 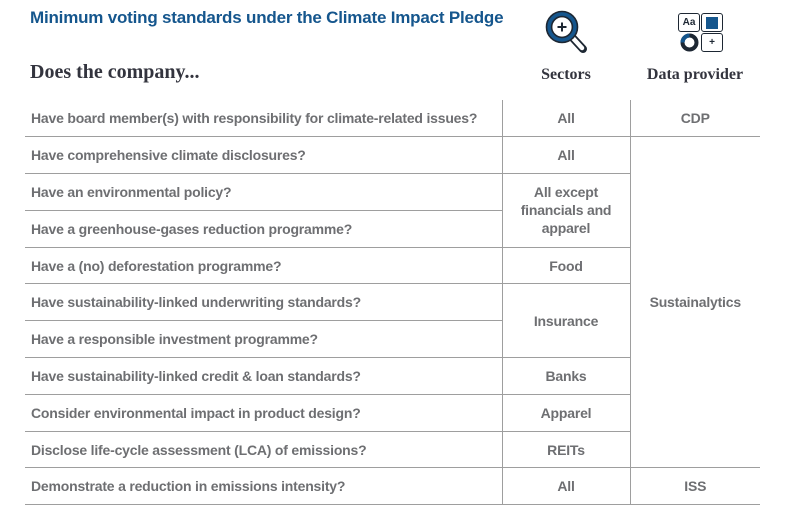 I want to click on filled-square-tile-icon, so click(x=712, y=22).